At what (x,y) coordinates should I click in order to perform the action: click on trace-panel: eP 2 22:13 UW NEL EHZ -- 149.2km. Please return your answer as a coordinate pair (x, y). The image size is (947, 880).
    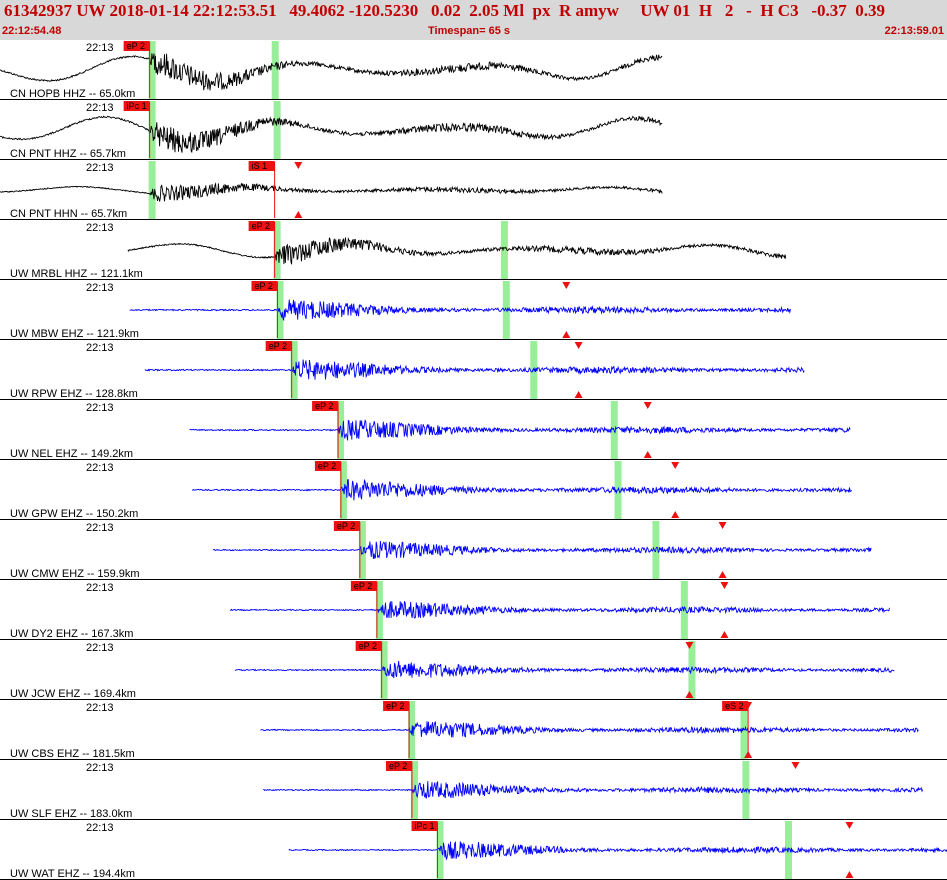
    Looking at the image, I should click on (473, 430).